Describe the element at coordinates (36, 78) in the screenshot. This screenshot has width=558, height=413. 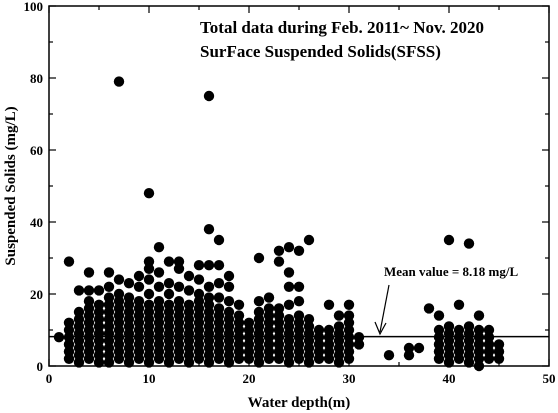
I see `y-tick-label: 80` at that location.